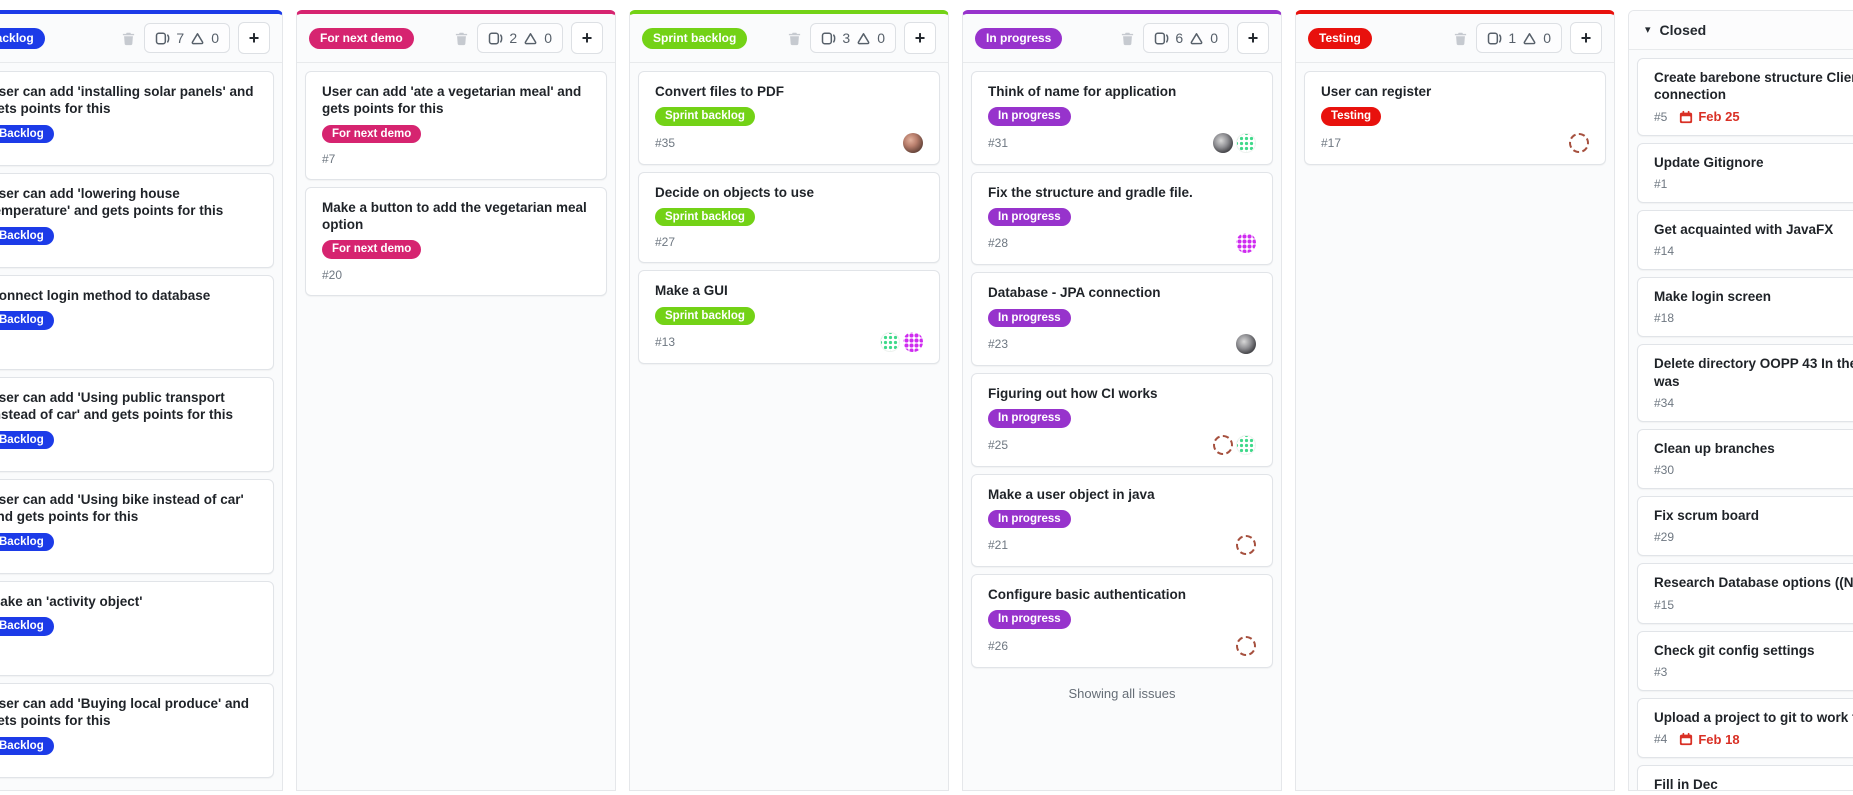  I want to click on column-header: For next demo 2 0 +, so click(456, 38).